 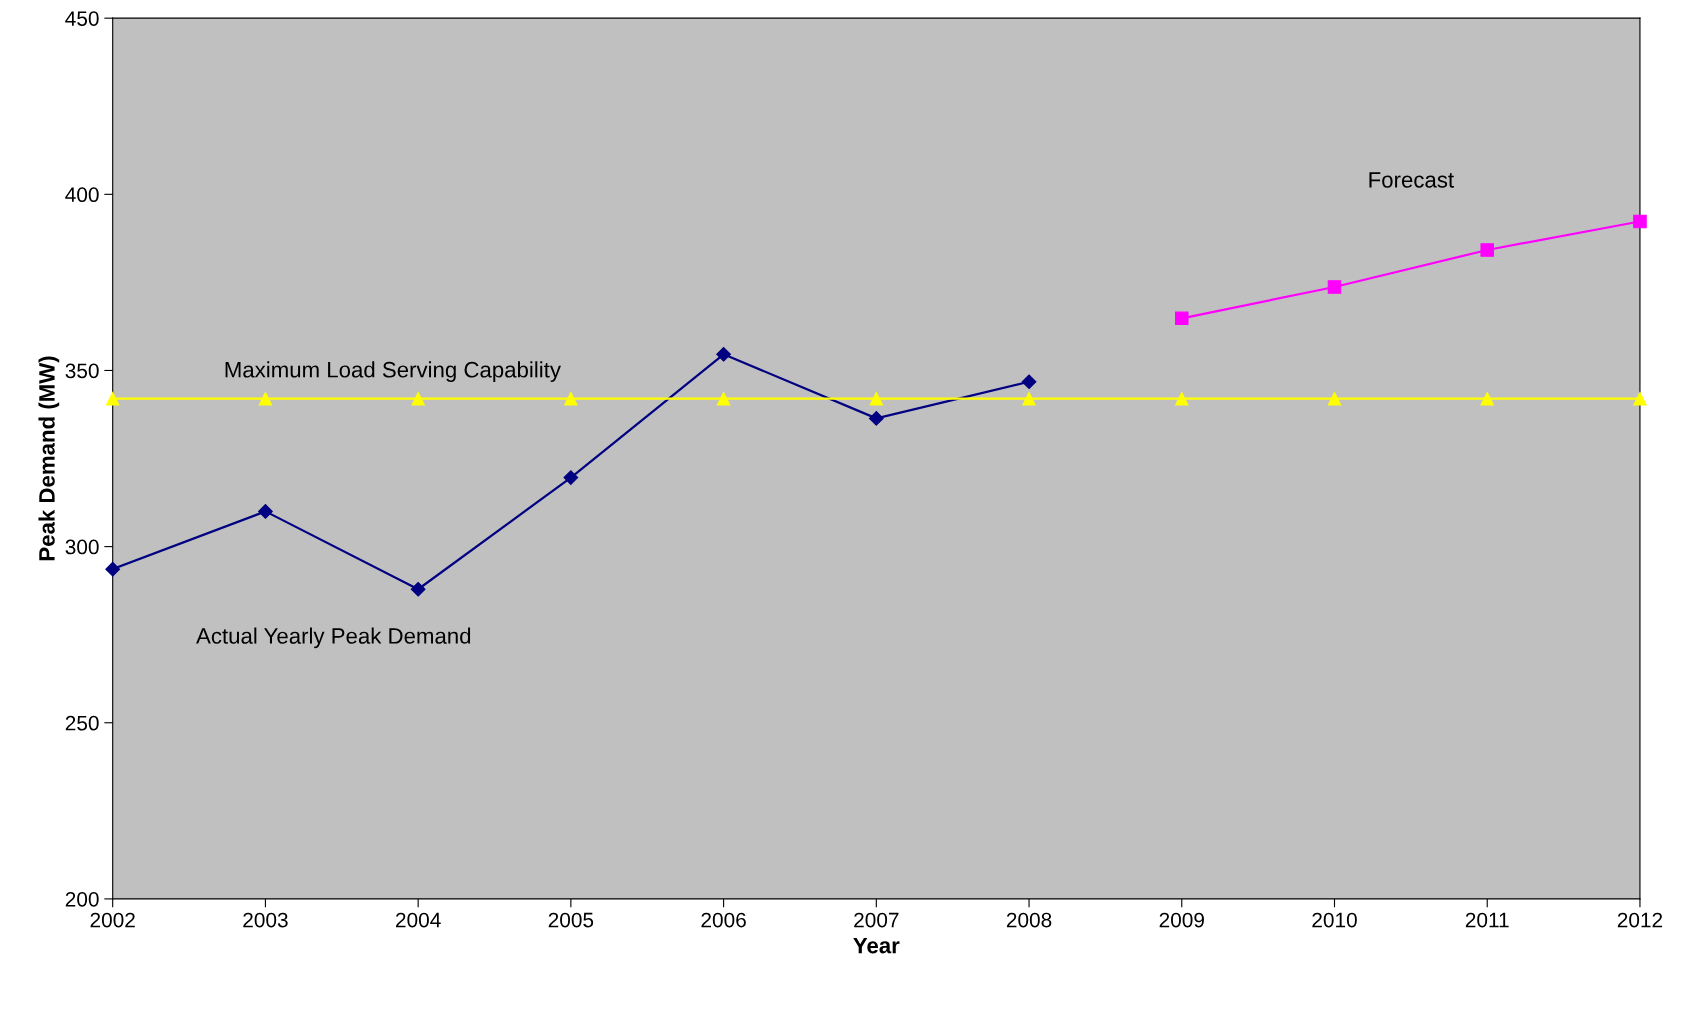 What do you see at coordinates (1411, 180) in the screenshot?
I see `text: Forecast` at bounding box center [1411, 180].